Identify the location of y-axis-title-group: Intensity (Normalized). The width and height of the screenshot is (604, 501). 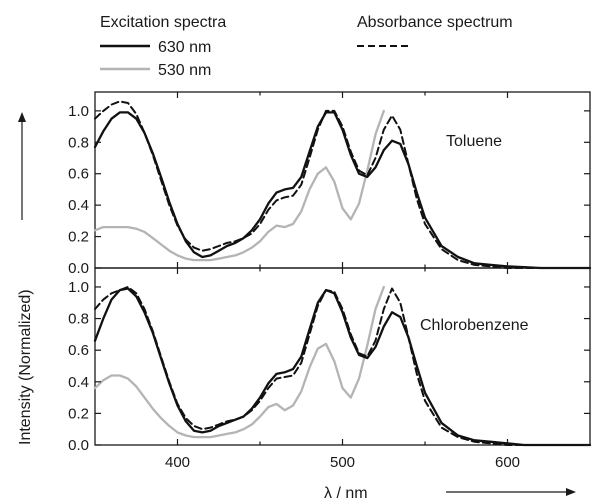
(25, 278).